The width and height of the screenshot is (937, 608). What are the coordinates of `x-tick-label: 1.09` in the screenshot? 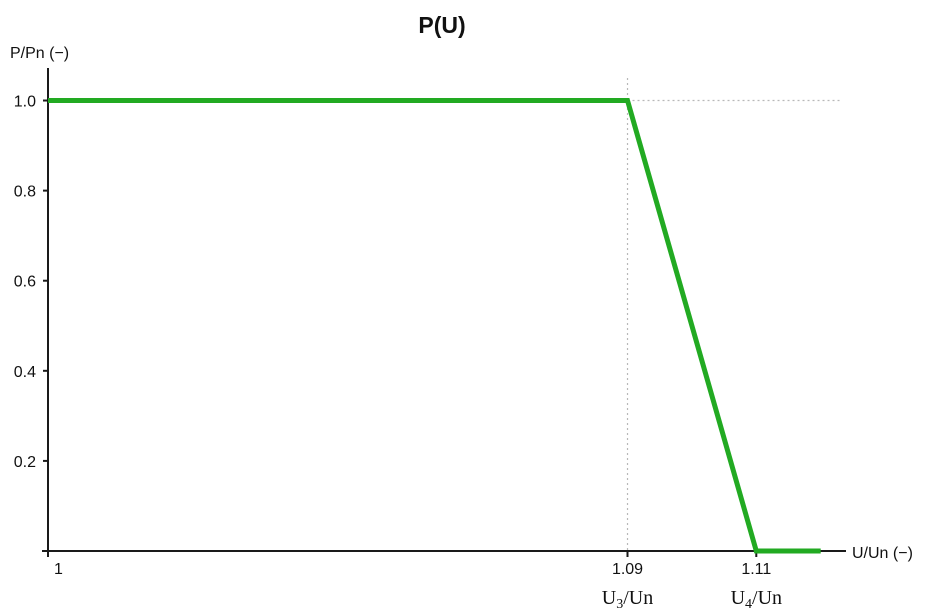 It's located at (627, 569).